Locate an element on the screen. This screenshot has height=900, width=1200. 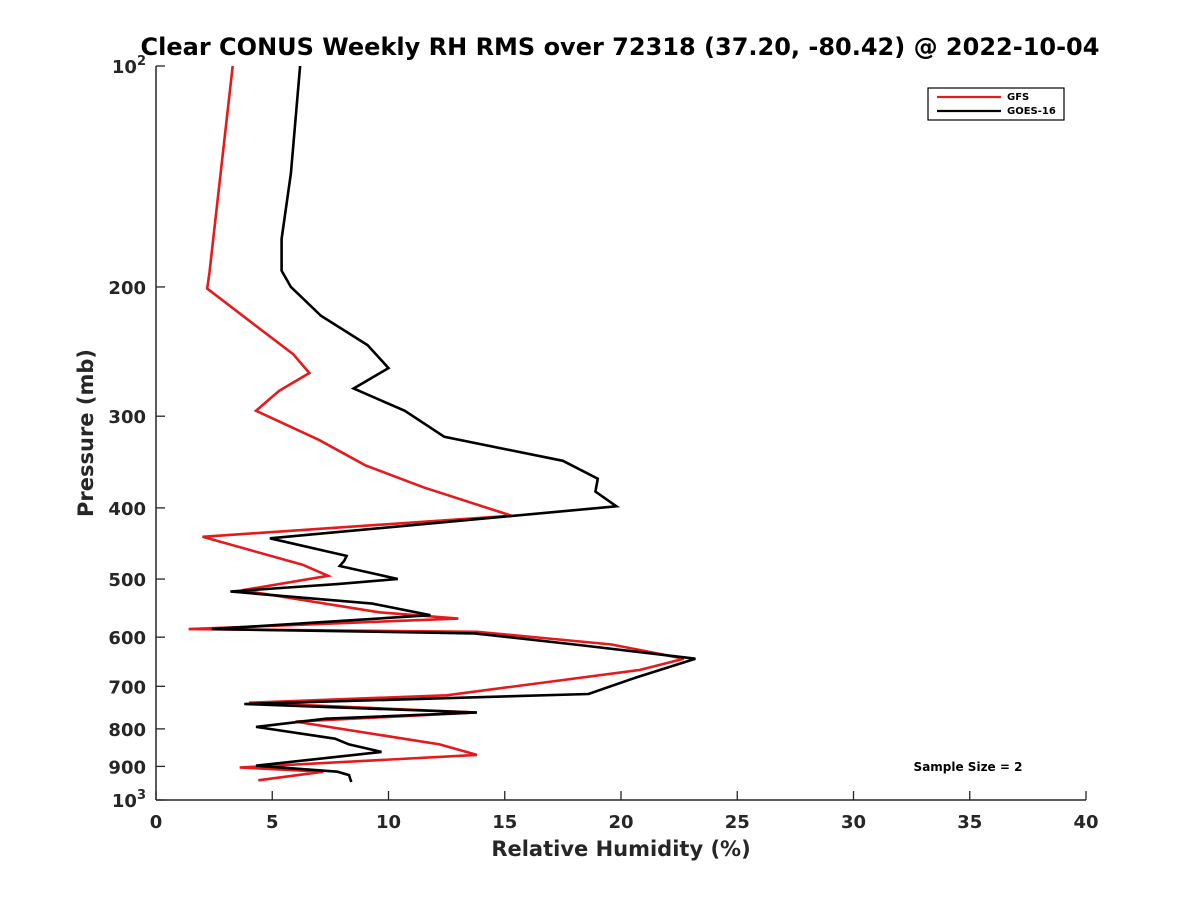
y-tick-label: 800 is located at coordinates (127, 730).